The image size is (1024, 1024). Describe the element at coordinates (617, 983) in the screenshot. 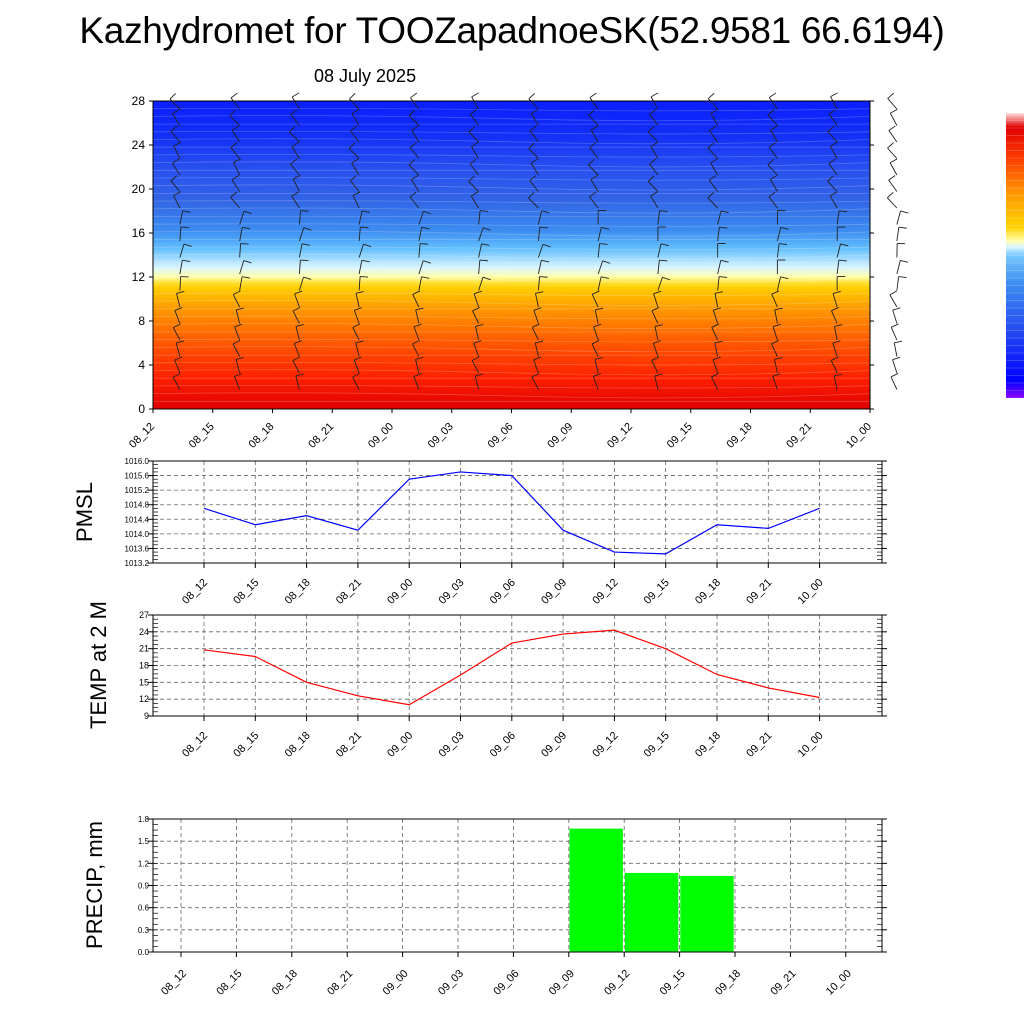

I see `xtick-label: 09_12` at that location.